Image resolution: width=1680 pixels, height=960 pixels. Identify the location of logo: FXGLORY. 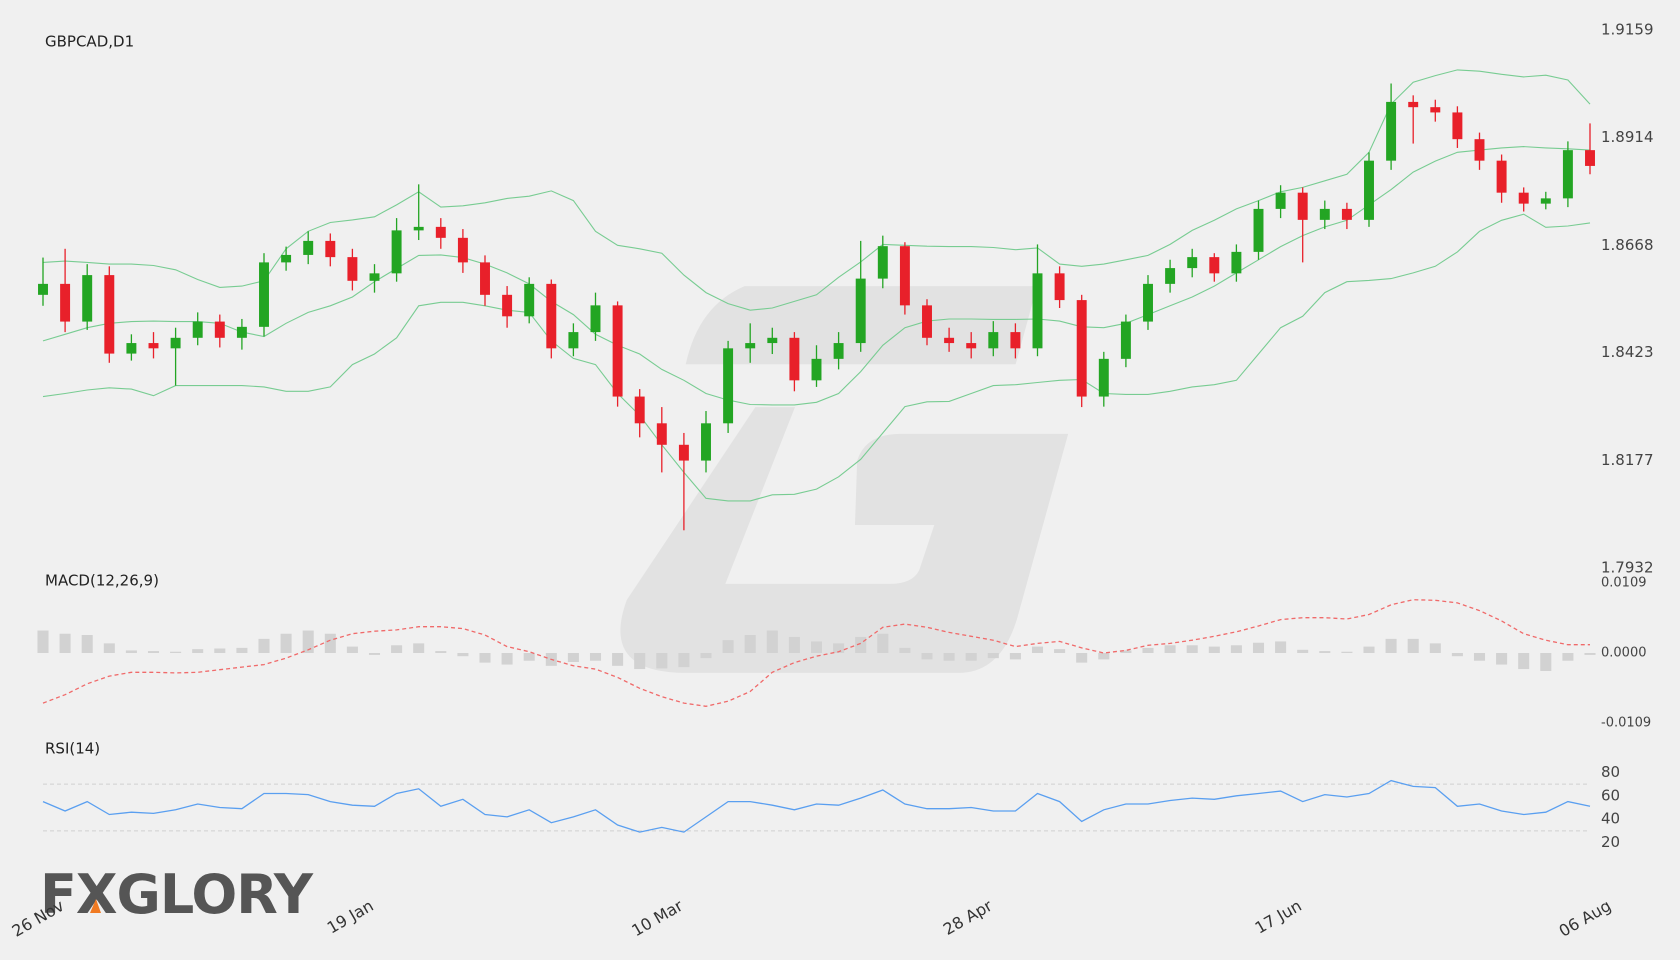
(177, 894).